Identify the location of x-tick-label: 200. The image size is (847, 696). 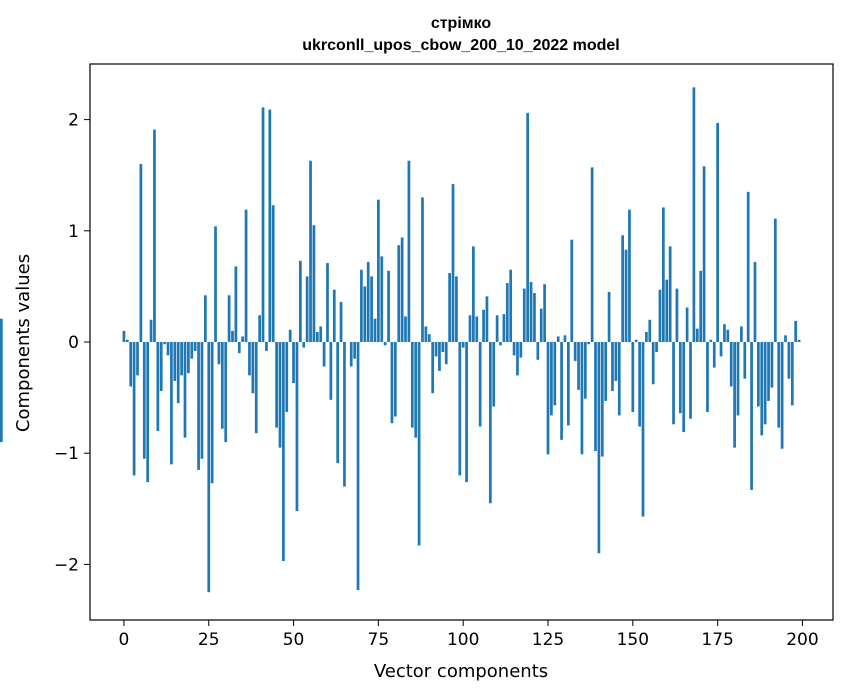
(802, 640).